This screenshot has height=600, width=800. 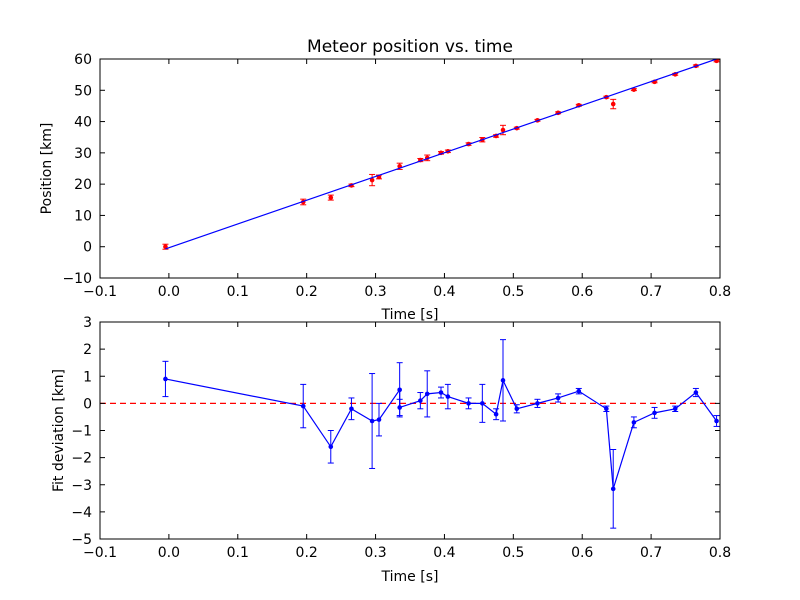 I want to click on y-tick-label: 3, so click(x=87, y=323).